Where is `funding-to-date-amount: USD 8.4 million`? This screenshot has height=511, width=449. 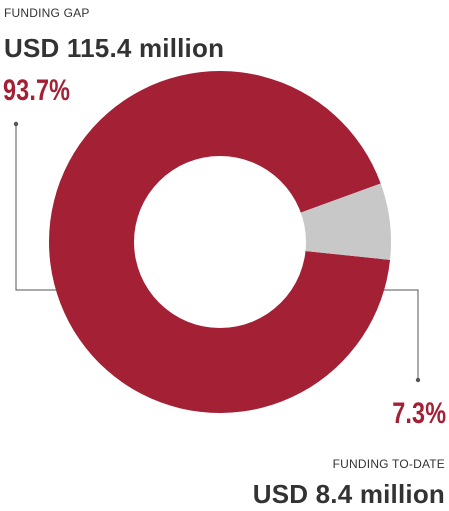
funding-to-date-amount: USD 8.4 million is located at coordinates (348, 494).